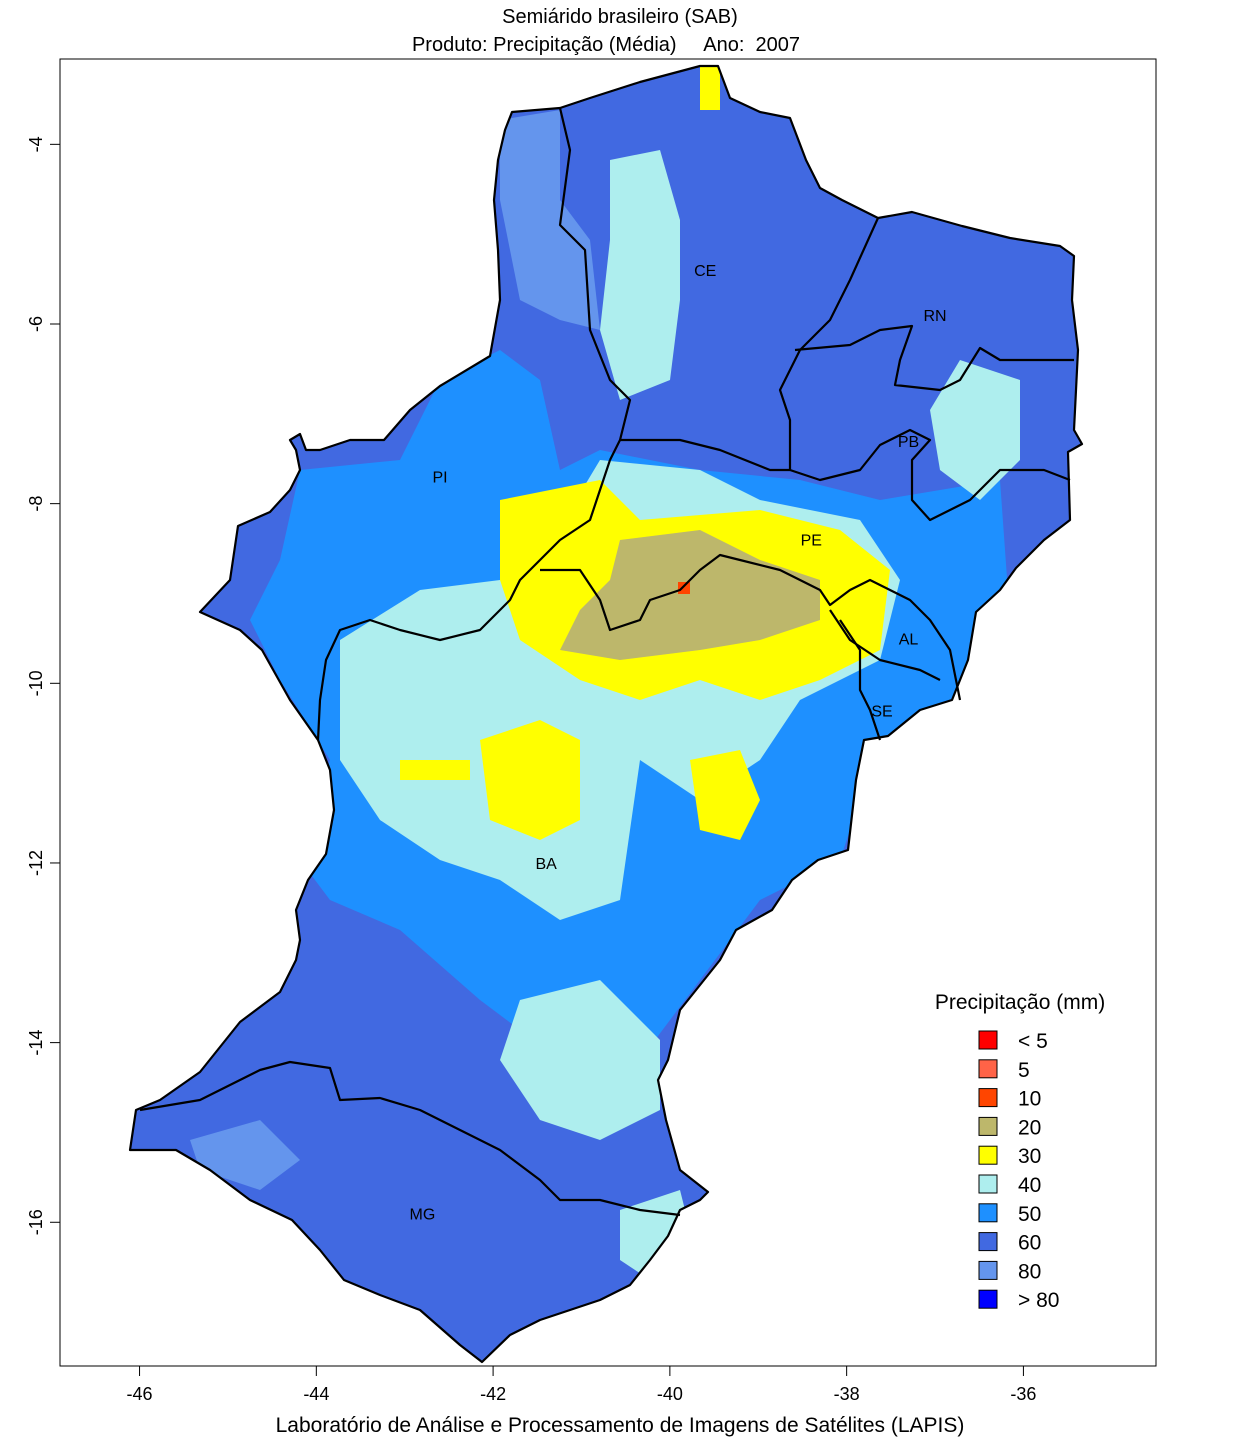 The image size is (1240, 1440). I want to click on border-ba-mg, so click(410, 1138).